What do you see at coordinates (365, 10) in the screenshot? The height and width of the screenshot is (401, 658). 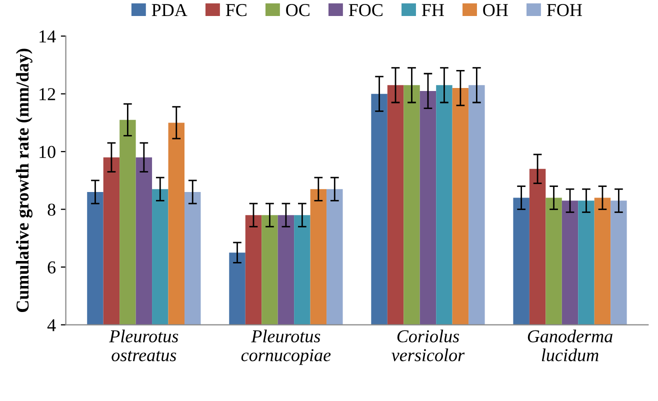 I see `legend-label: FOC` at bounding box center [365, 10].